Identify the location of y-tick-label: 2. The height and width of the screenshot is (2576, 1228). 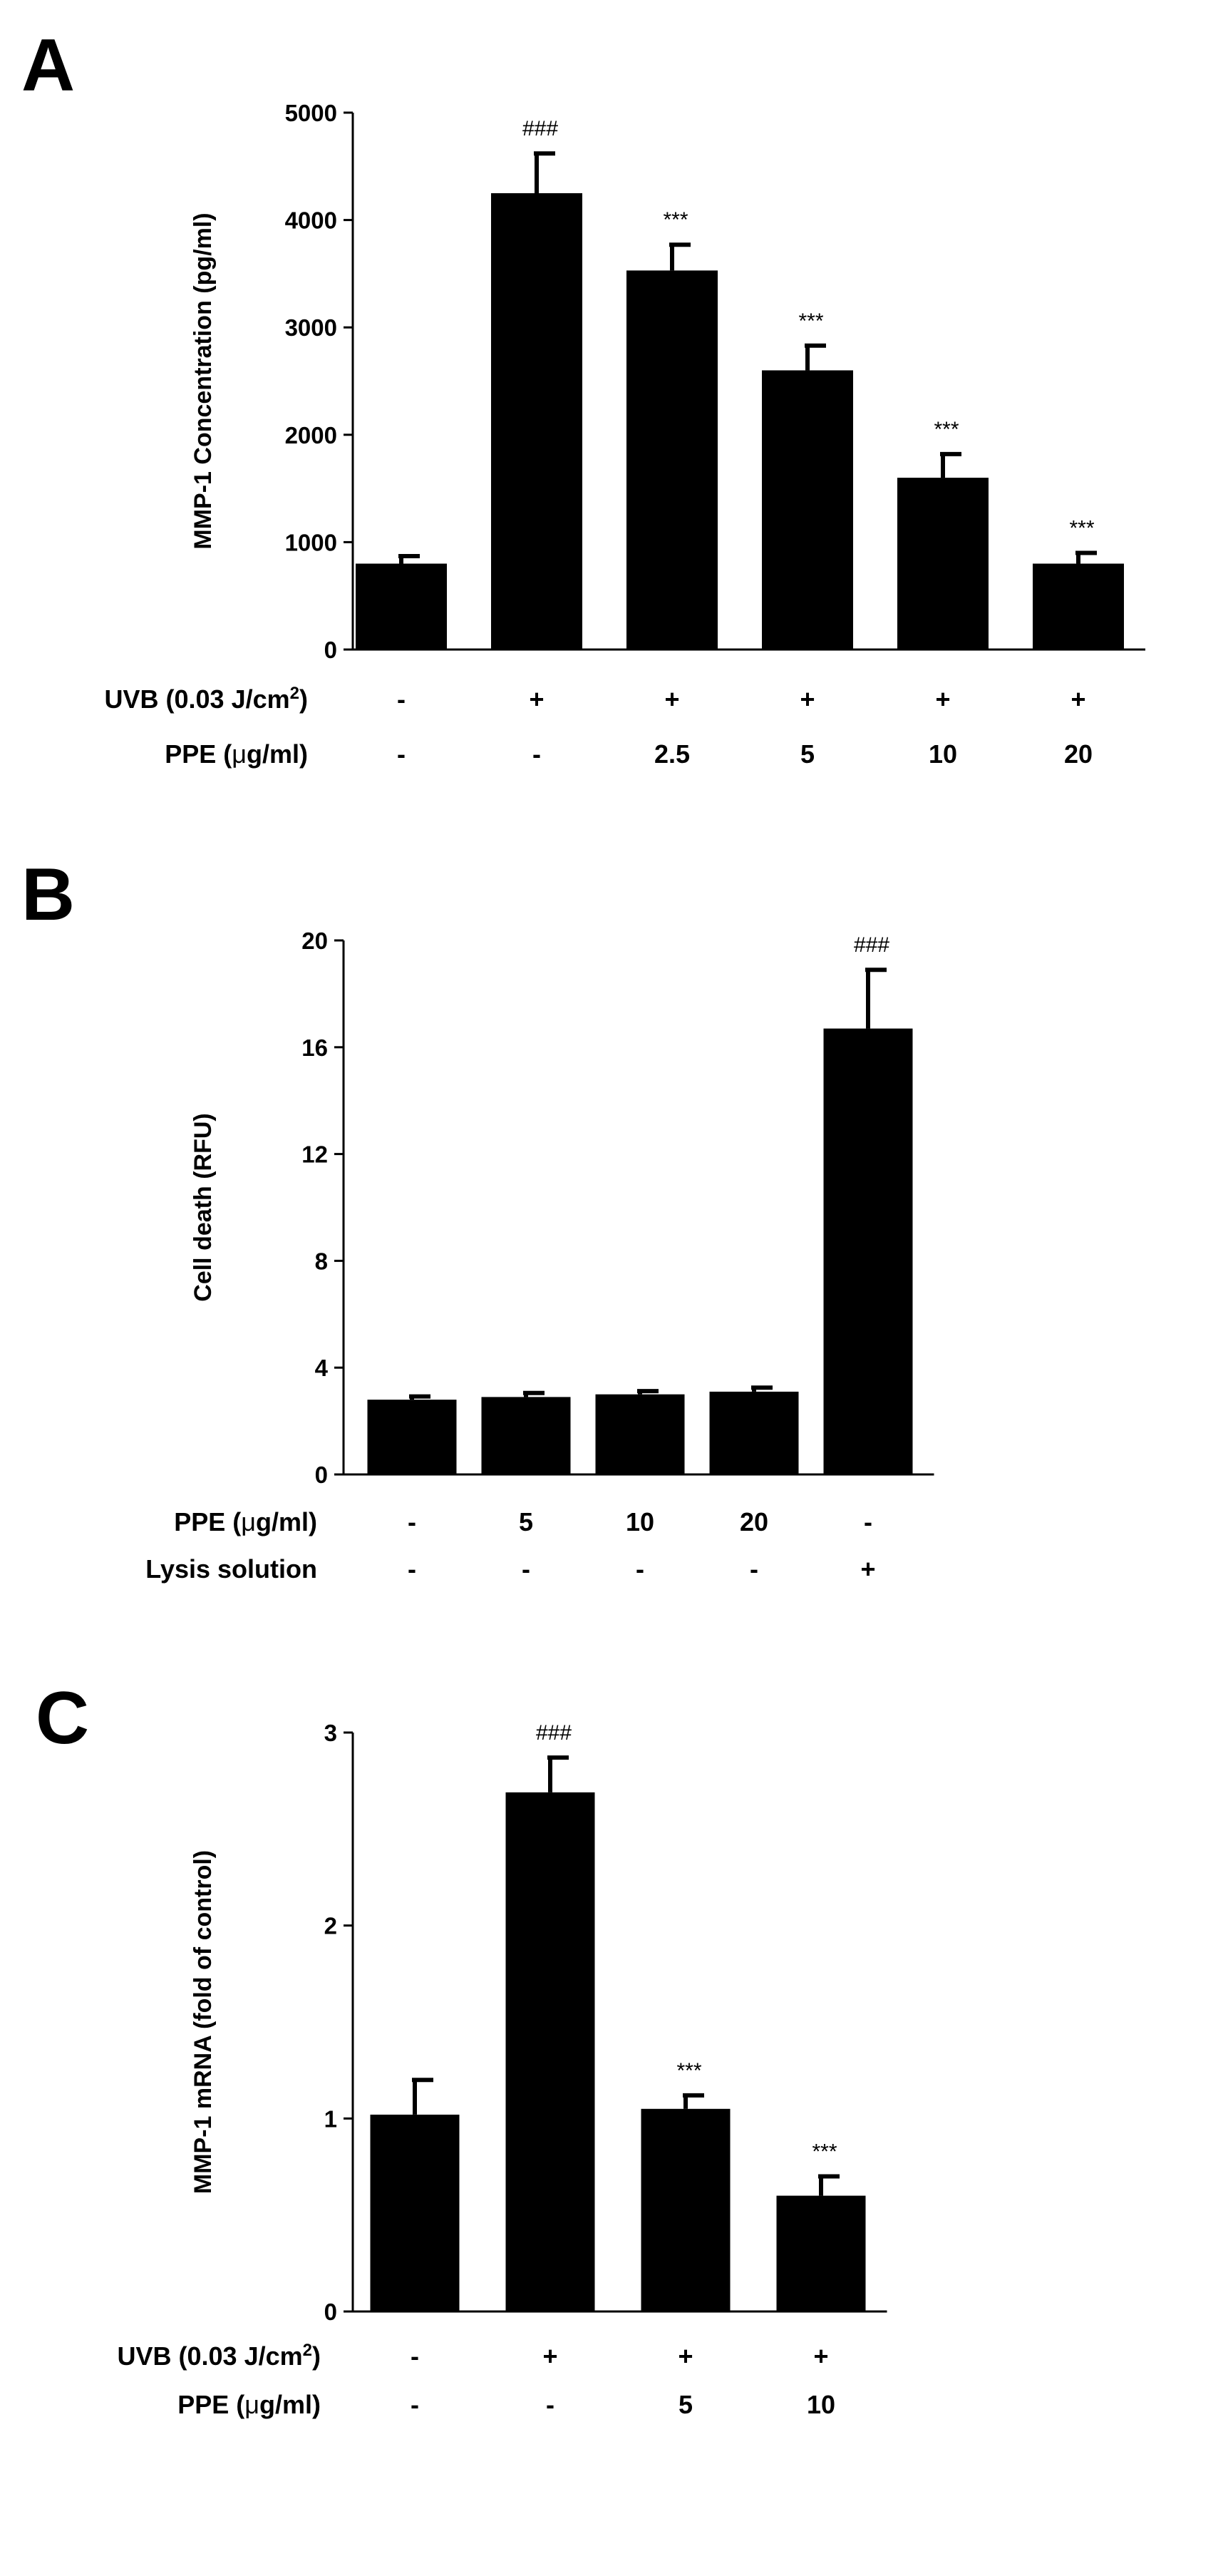
(330, 1926).